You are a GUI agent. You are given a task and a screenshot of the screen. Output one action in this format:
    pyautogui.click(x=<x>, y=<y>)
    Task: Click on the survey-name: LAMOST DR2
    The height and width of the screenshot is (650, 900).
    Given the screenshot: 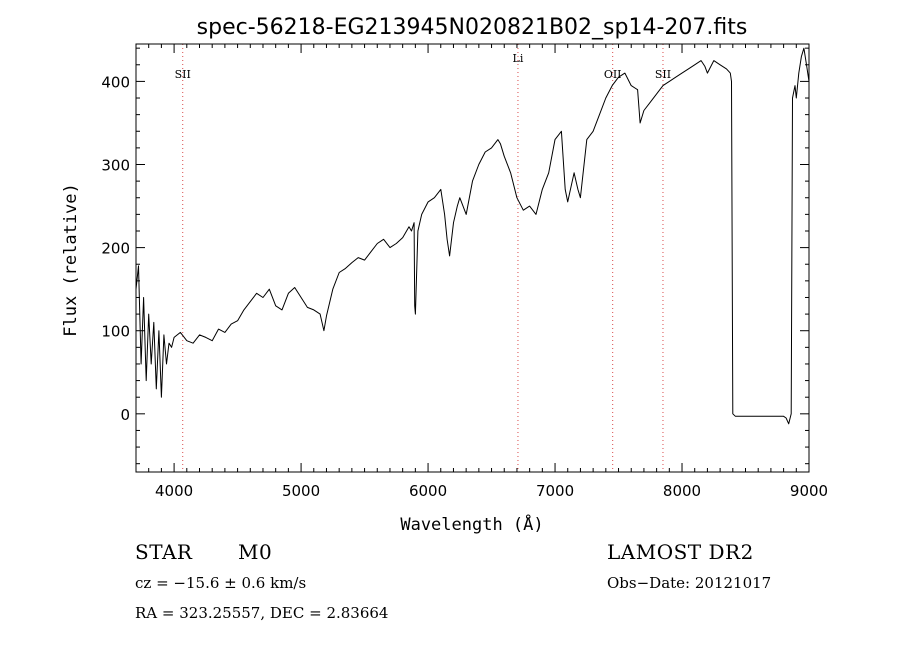 What is the action you would take?
    pyautogui.click(x=680, y=552)
    